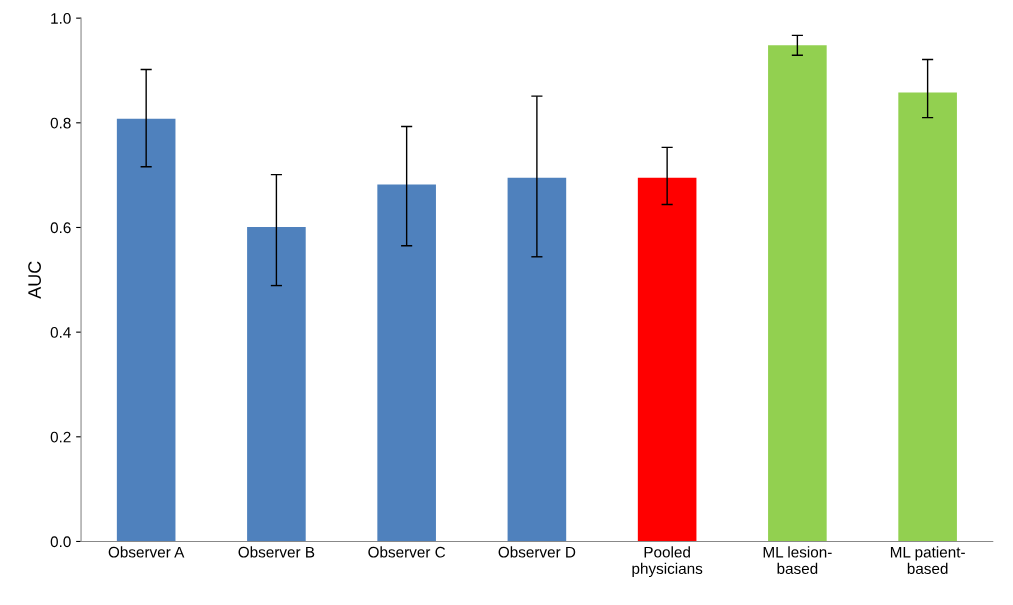 Image resolution: width=1013 pixels, height=605 pixels. Describe the element at coordinates (146, 552) in the screenshot. I see `x-tick-label: Observer A` at that location.